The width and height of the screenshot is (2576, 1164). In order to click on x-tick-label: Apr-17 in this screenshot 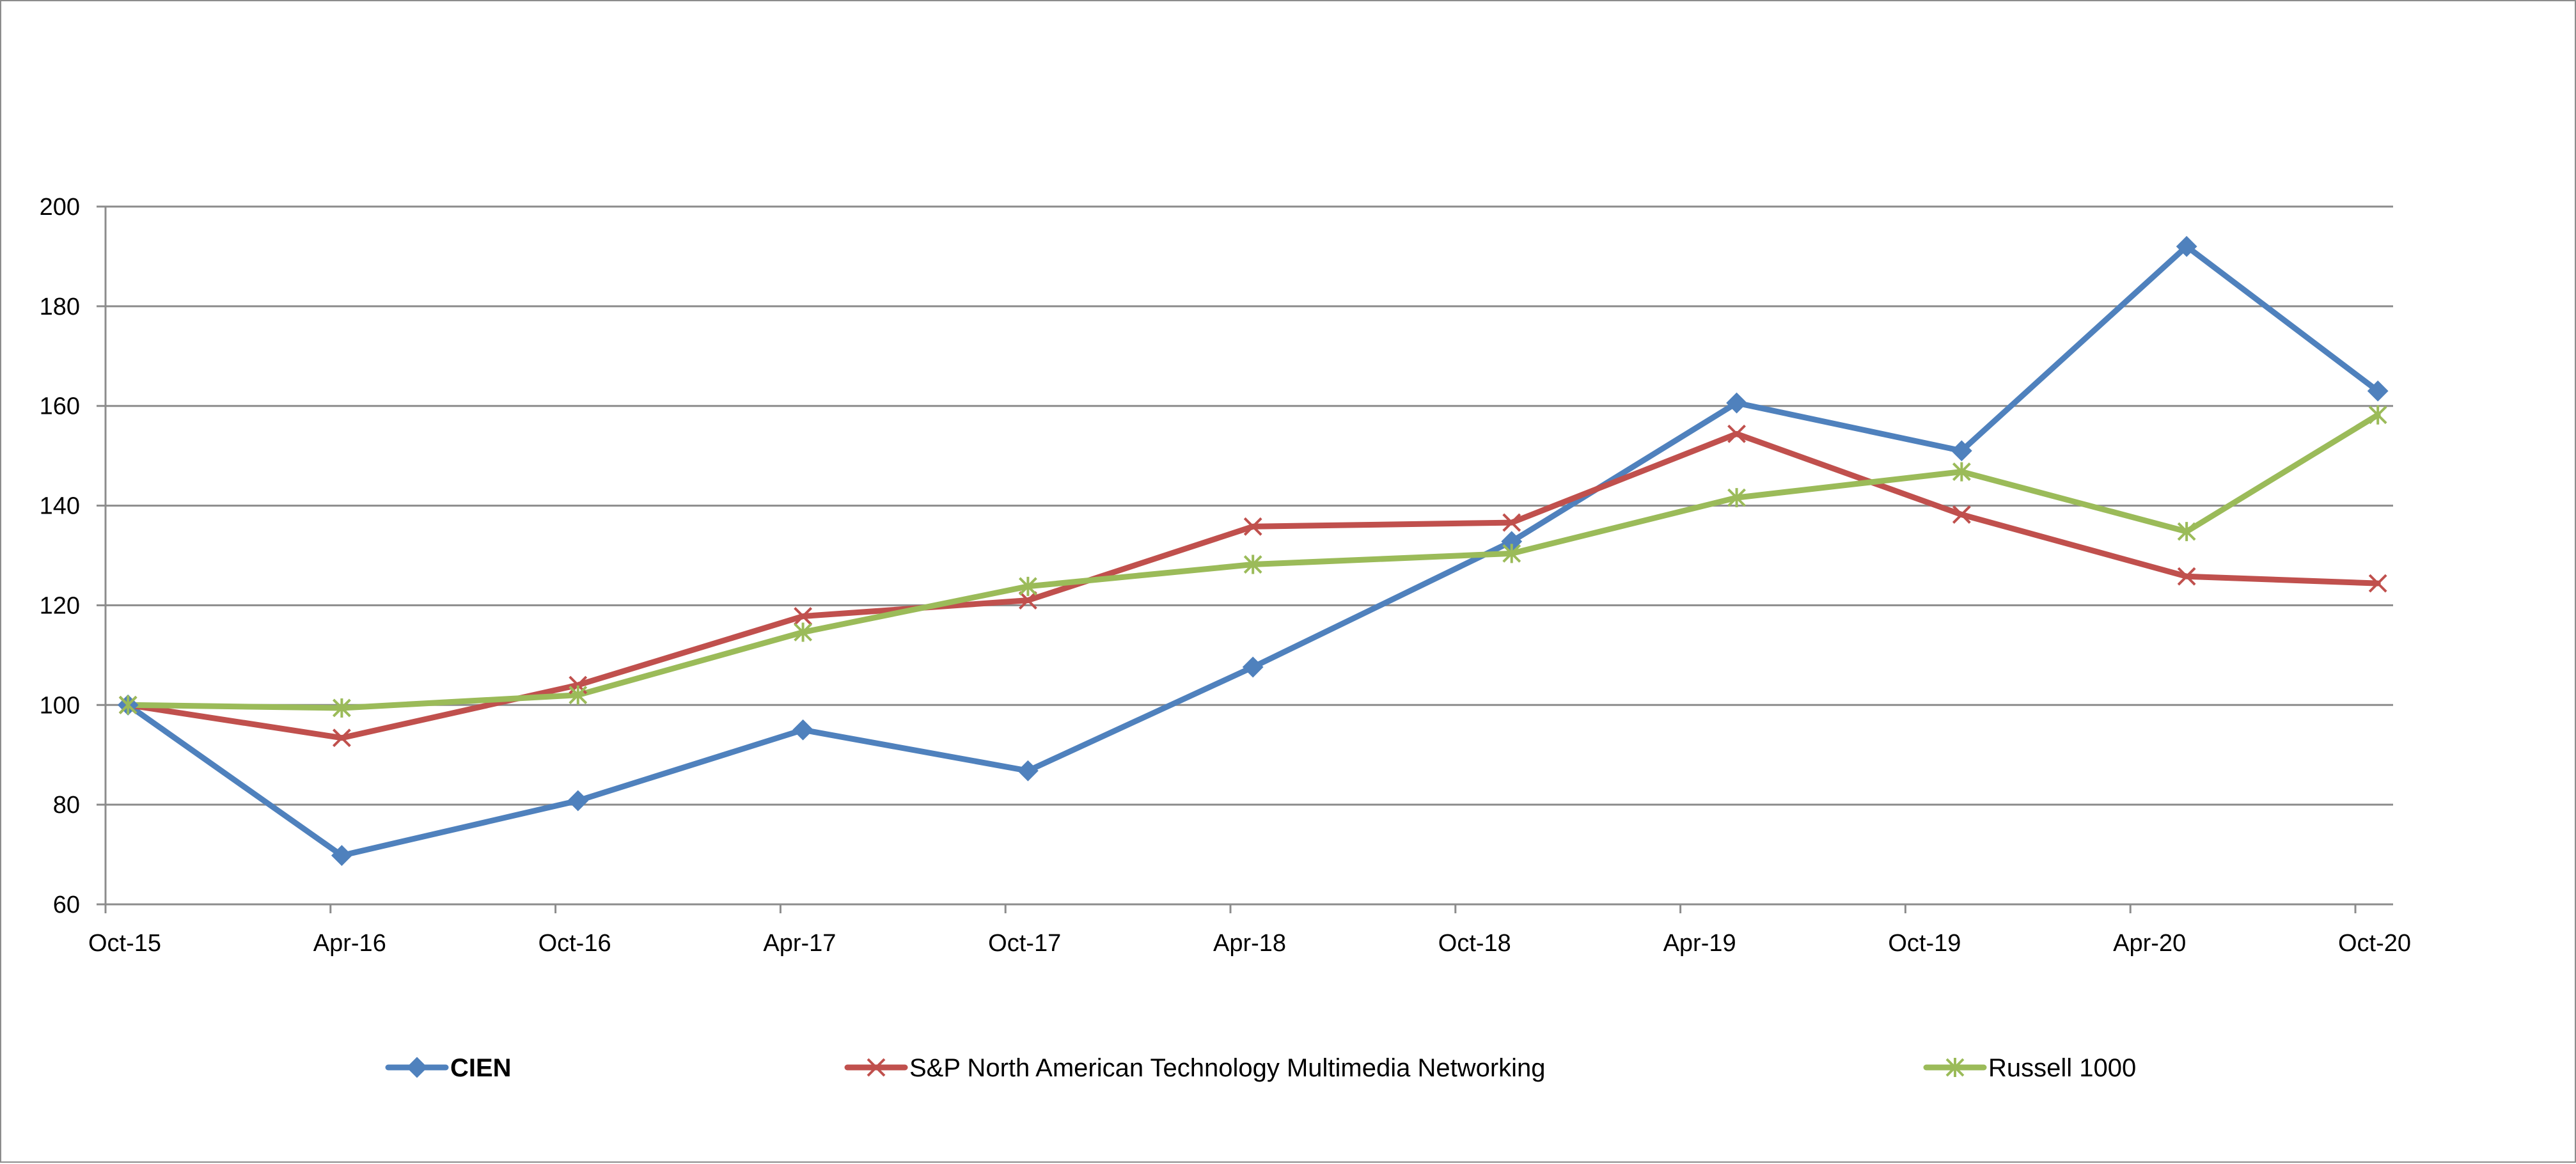, I will do `click(799, 943)`.